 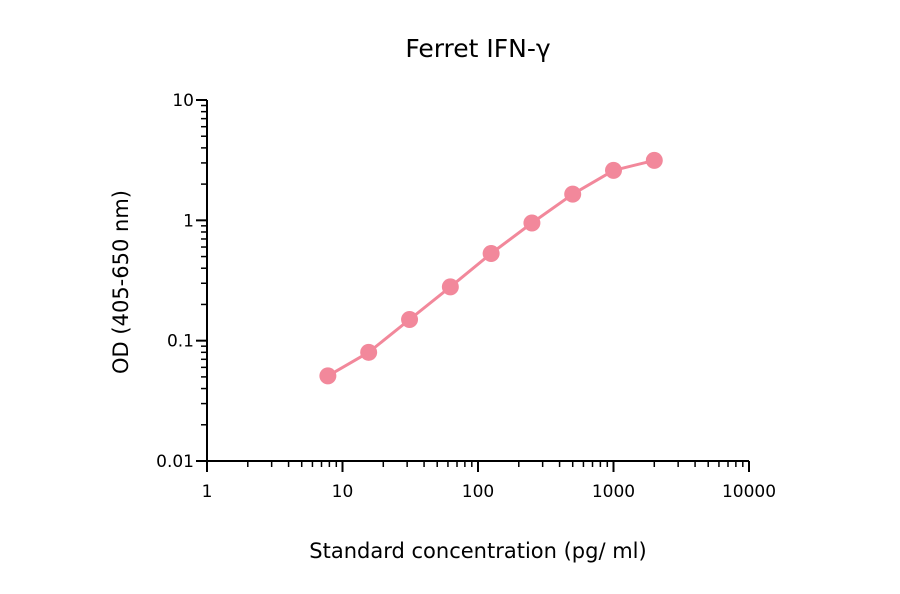 I want to click on x-tick-label: 10, so click(x=343, y=492).